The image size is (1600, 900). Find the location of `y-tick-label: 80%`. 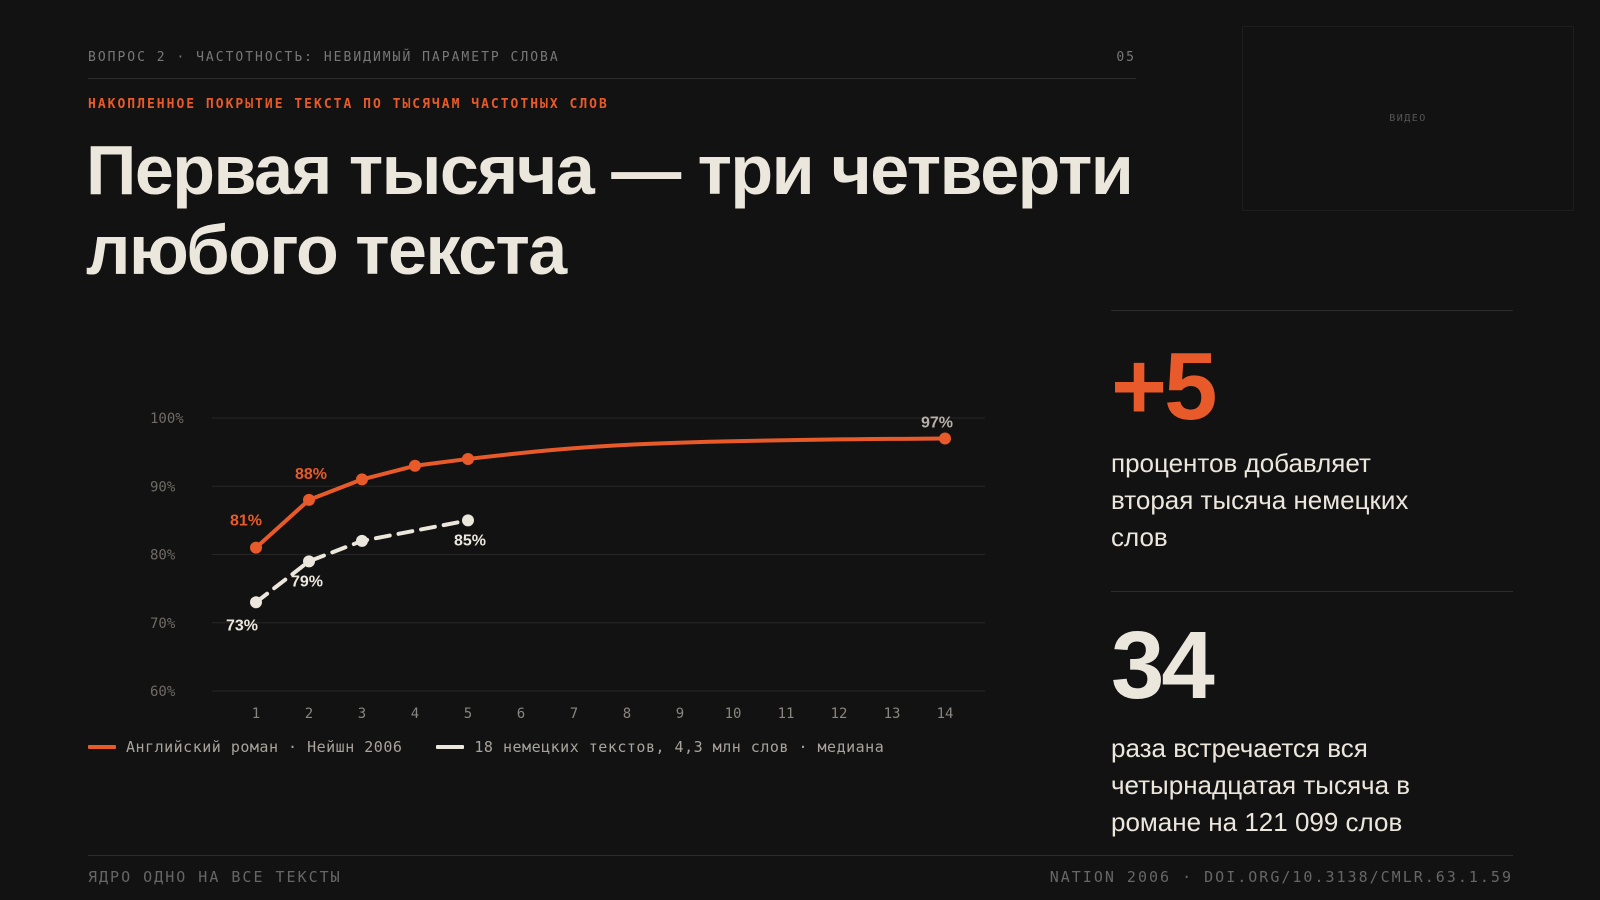

y-tick-label: 80% is located at coordinates (163, 556).